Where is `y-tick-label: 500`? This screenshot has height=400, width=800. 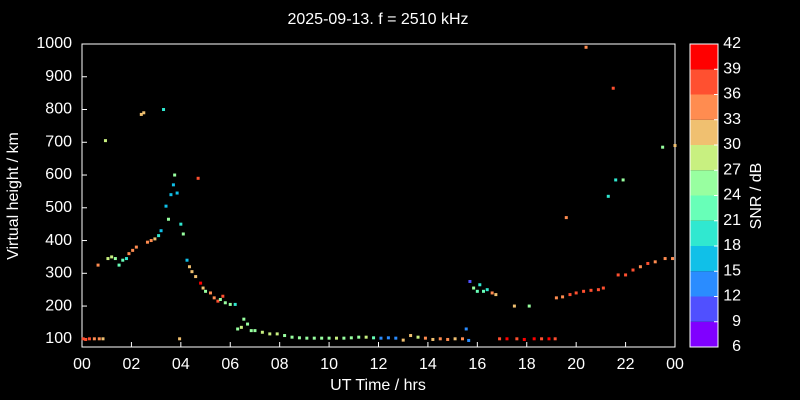 y-tick-label: 500 is located at coordinates (58, 207).